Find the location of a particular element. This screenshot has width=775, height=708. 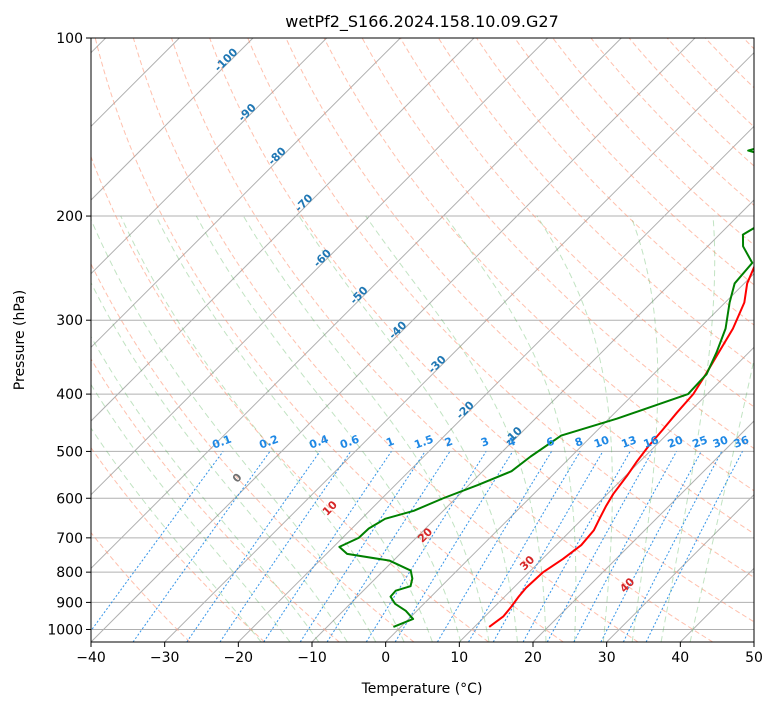

y-tick-label: 500 is located at coordinates (69, 452).